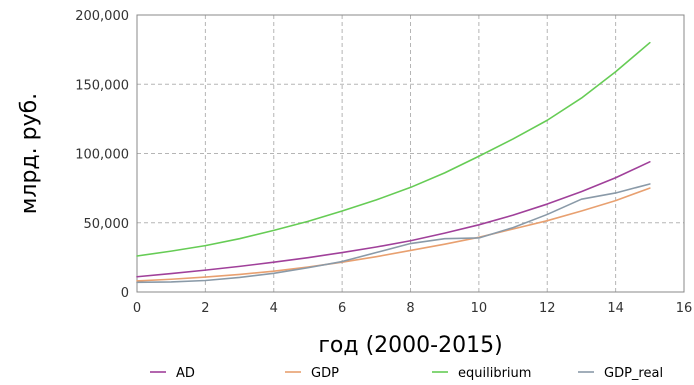  What do you see at coordinates (547, 308) in the screenshot?
I see `x-tick-label: 12` at bounding box center [547, 308].